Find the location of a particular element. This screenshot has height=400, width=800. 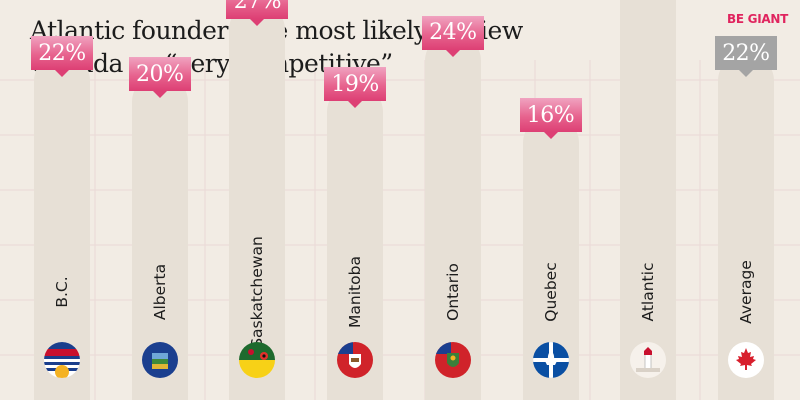

data-label: 19% is located at coordinates (355, 88).